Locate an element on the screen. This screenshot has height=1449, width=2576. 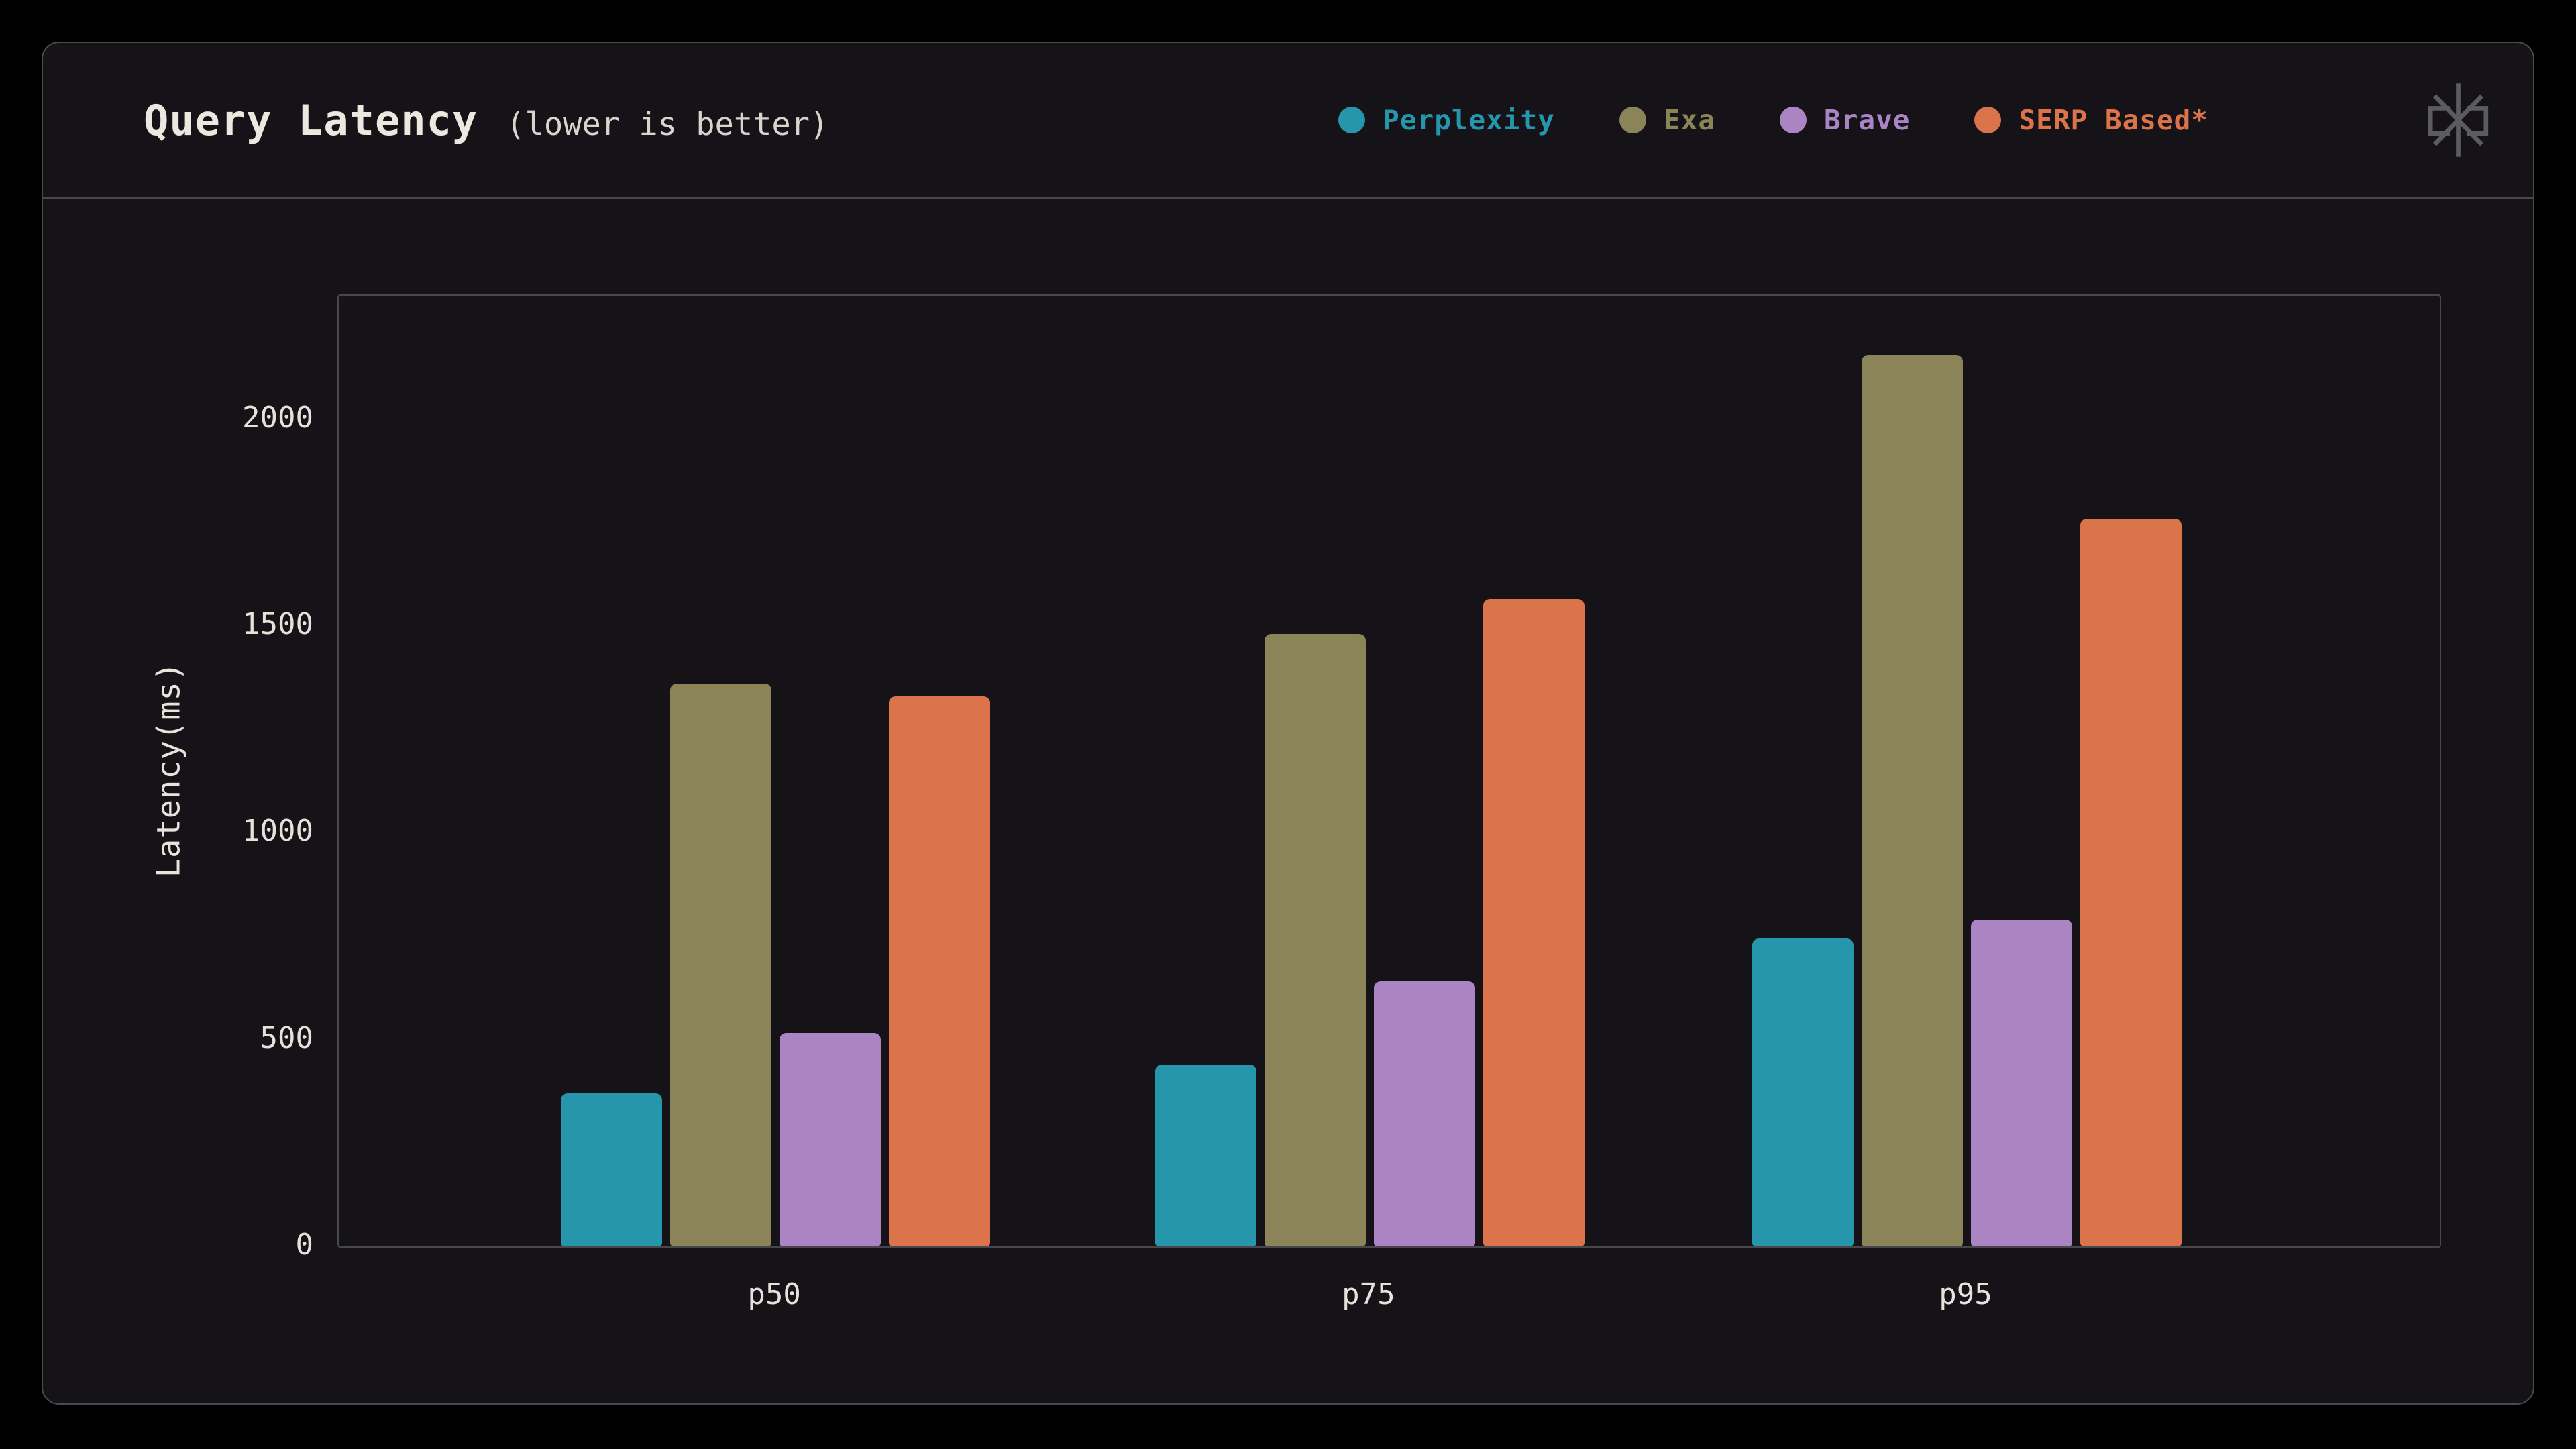
legend-label: SERP Based* is located at coordinates (2113, 120).